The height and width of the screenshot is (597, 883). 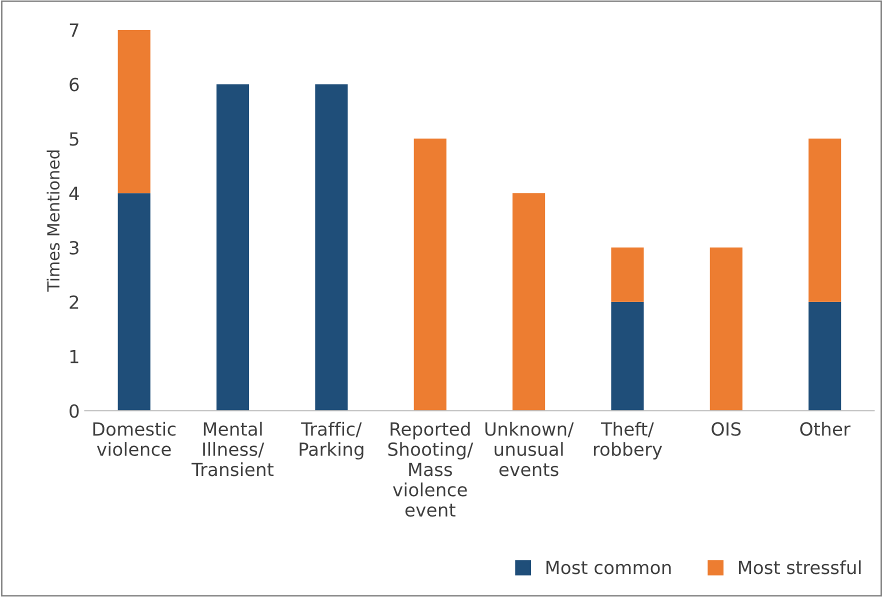 What do you see at coordinates (800, 567) in the screenshot?
I see `legend-label: Most stressful` at bounding box center [800, 567].